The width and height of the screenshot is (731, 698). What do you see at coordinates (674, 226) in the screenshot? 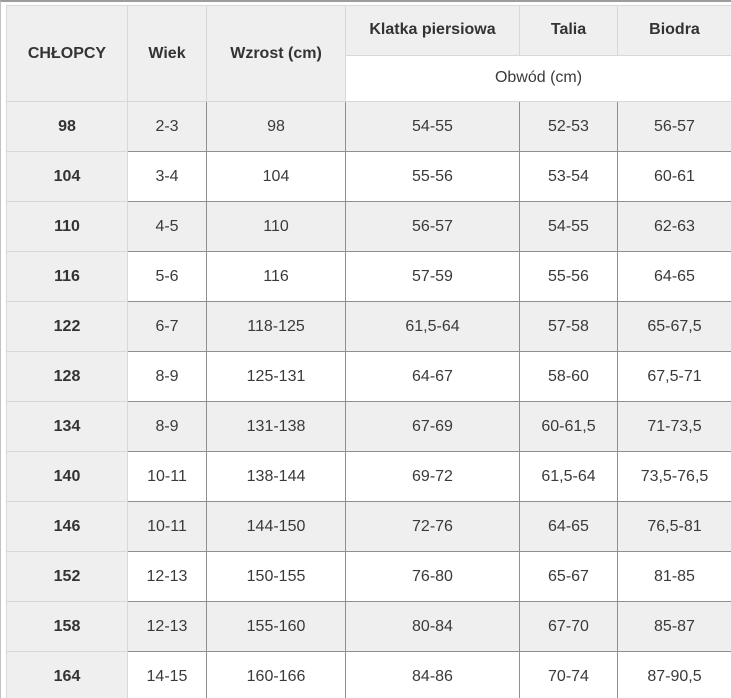
I see `hips-cell: 62-63` at bounding box center [674, 226].